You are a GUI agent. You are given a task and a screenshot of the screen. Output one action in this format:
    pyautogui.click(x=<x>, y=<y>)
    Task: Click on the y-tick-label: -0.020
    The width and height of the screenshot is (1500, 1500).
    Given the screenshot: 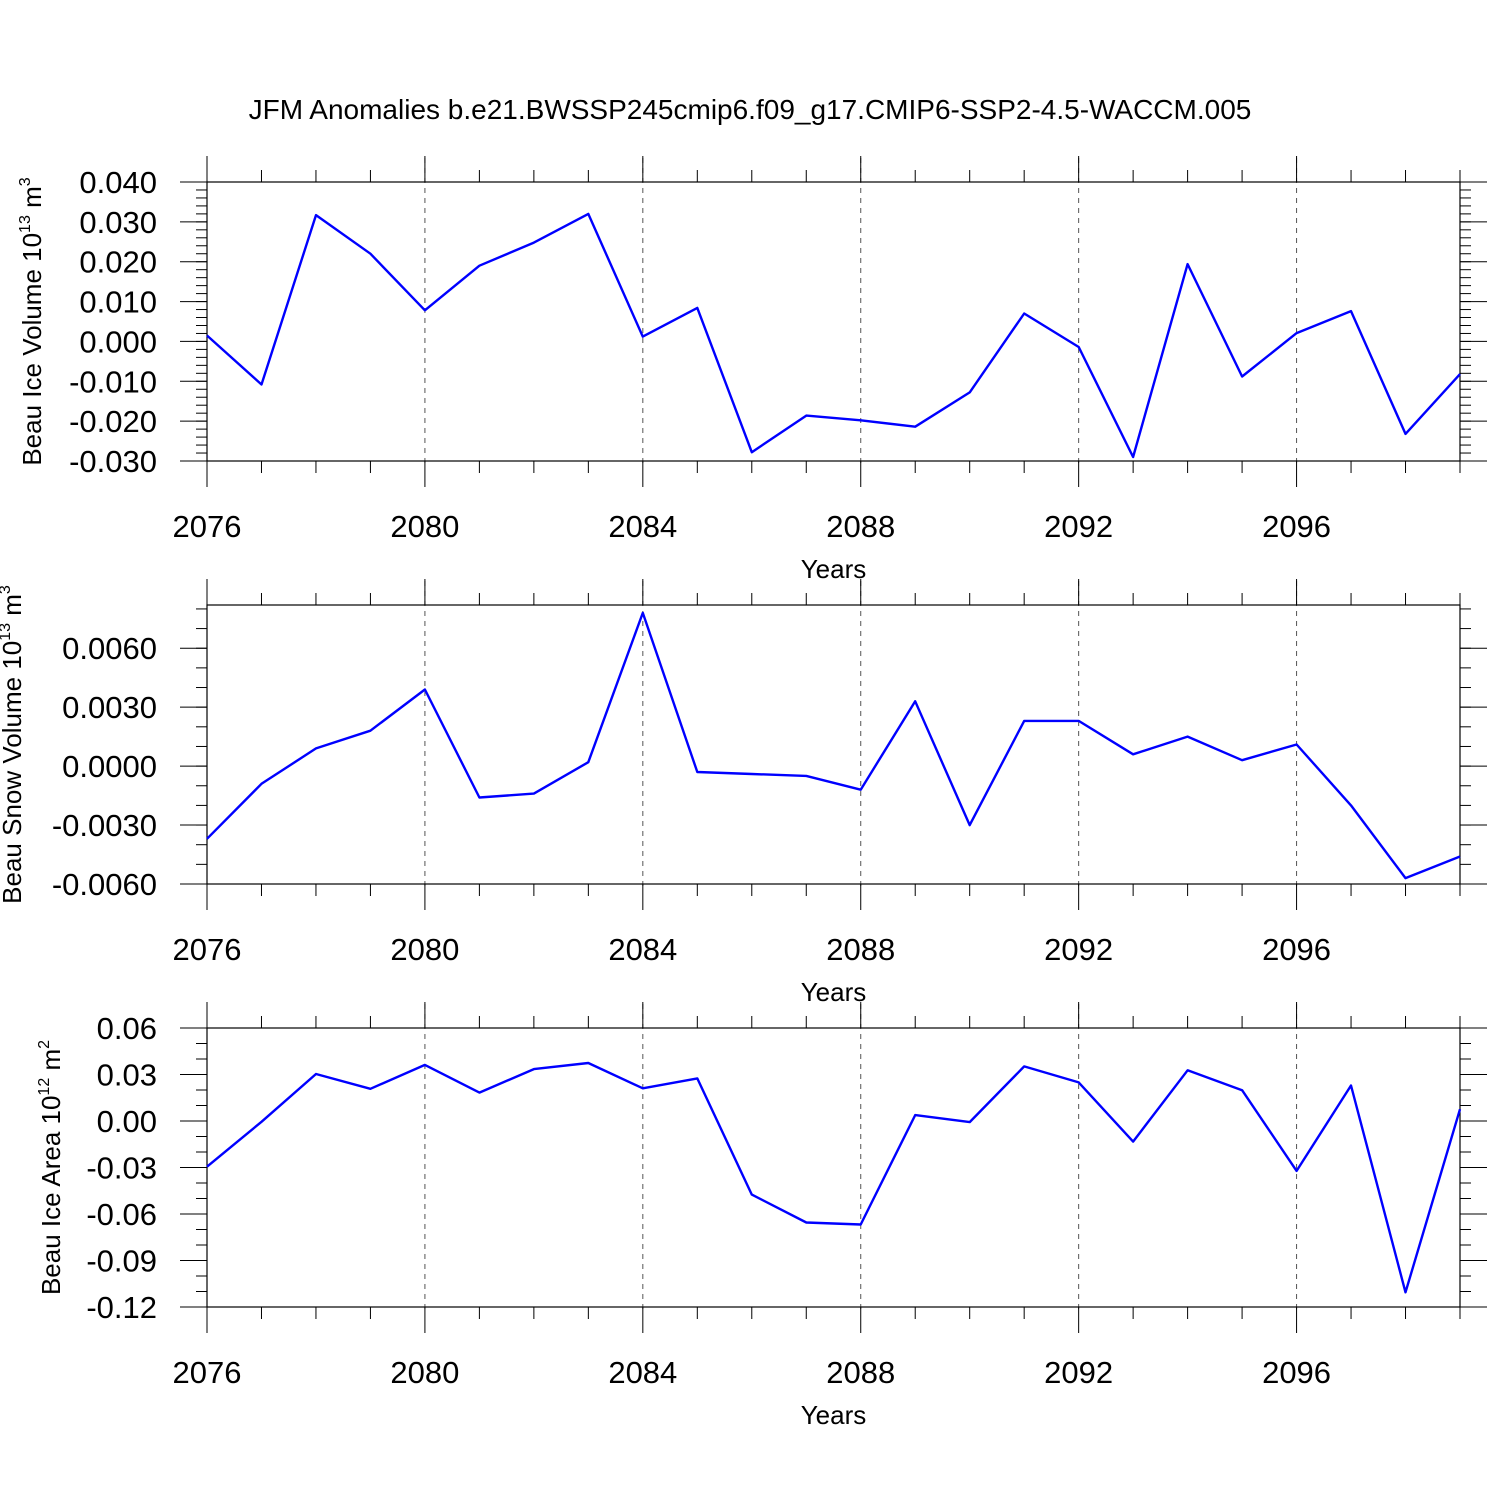 What is the action you would take?
    pyautogui.click(x=113, y=421)
    